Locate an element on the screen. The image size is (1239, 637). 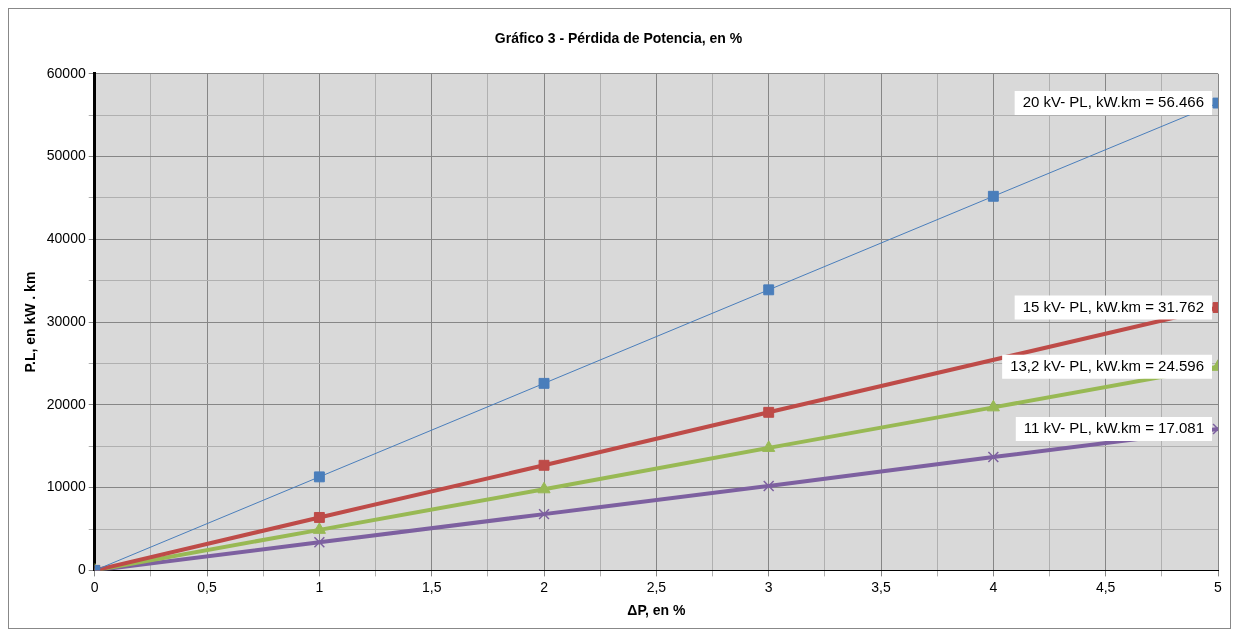
x-tick-label: 0 is located at coordinates (94, 586).